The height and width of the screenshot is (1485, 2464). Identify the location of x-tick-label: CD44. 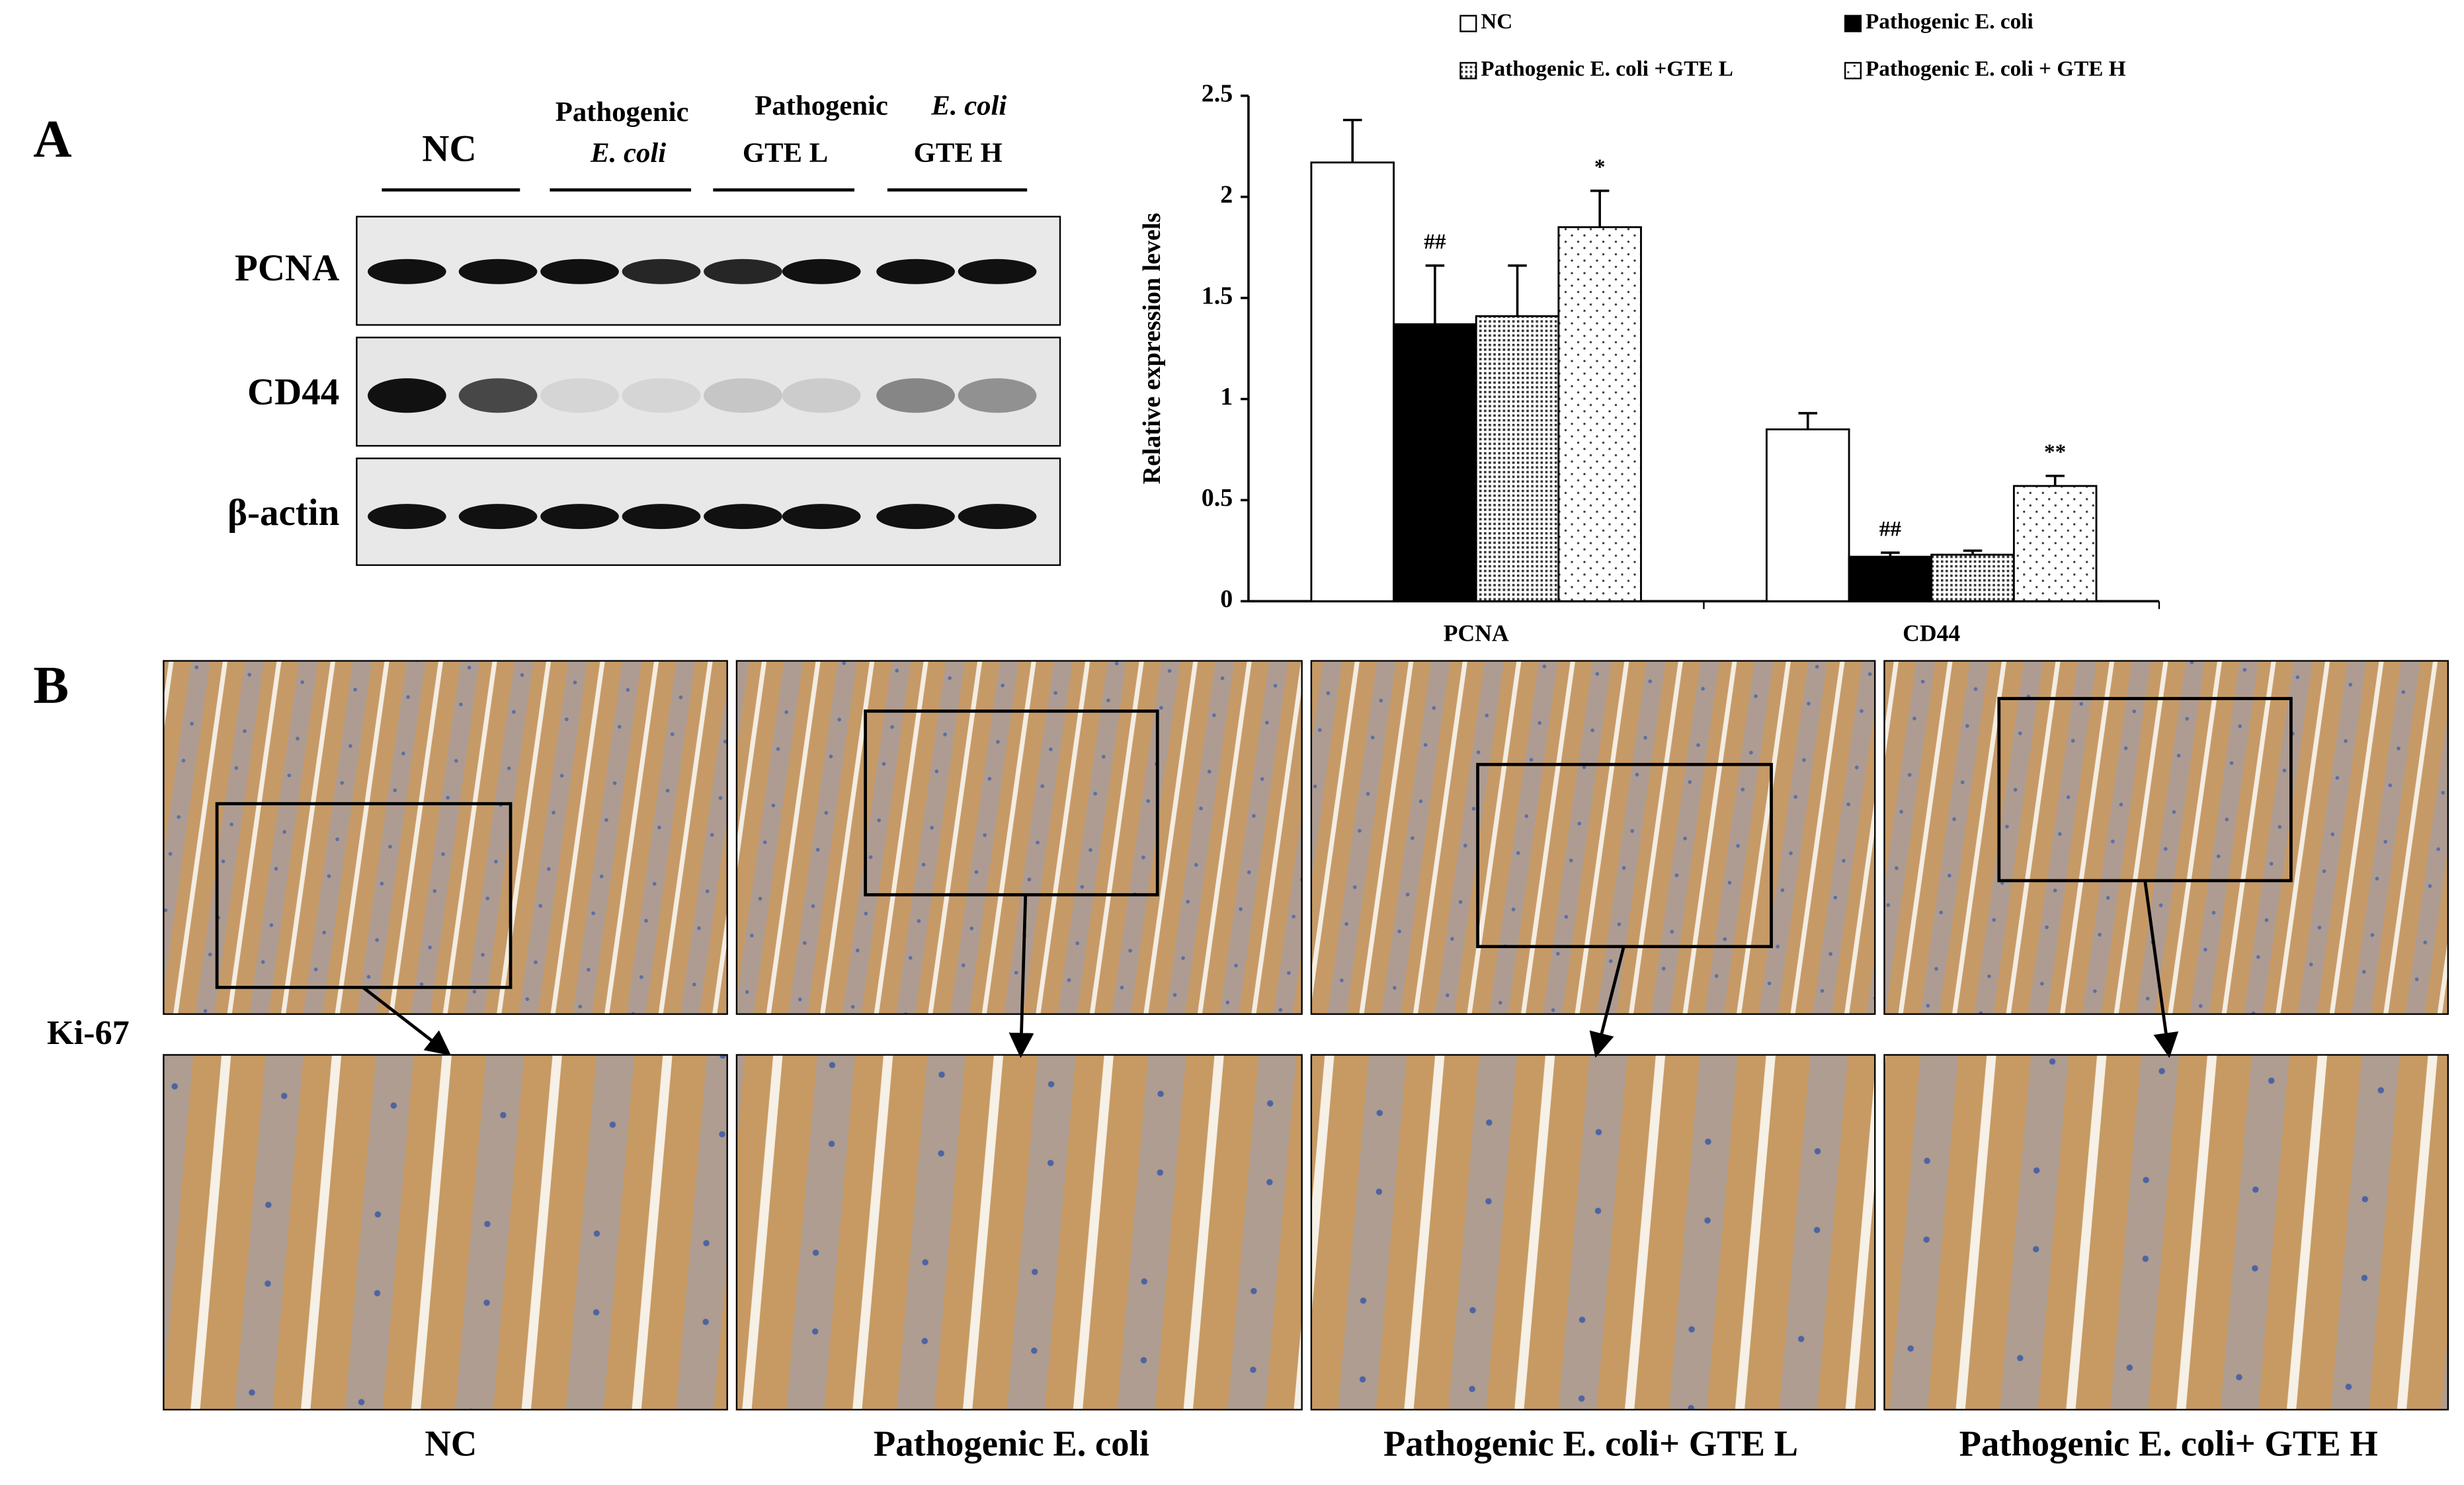
(1932, 633).